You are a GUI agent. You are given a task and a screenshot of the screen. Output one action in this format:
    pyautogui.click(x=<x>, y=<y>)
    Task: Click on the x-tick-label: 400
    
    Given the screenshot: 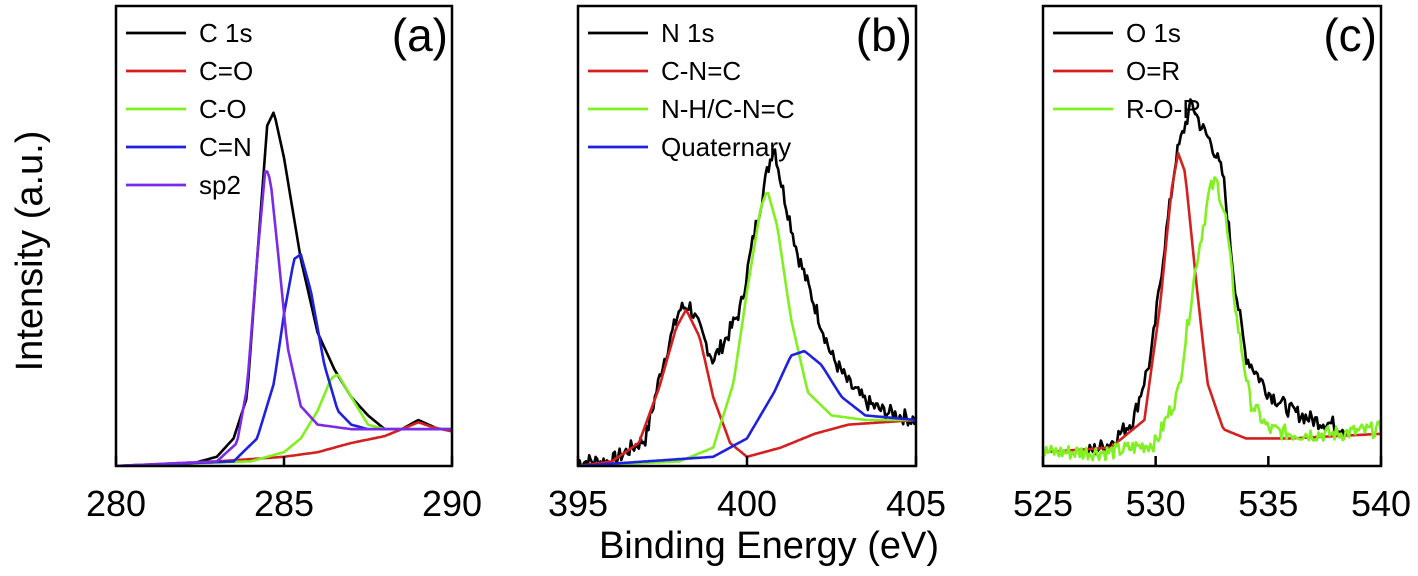 What is the action you would take?
    pyautogui.click(x=747, y=503)
    